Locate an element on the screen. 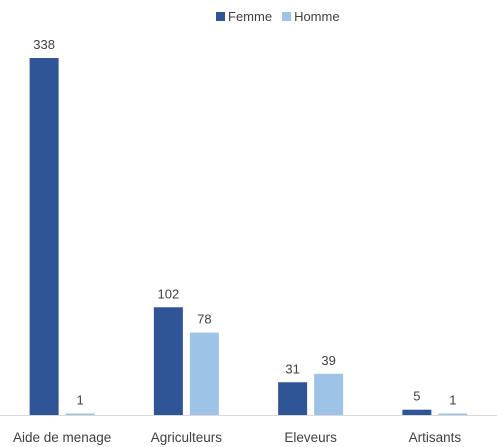 The width and height of the screenshot is (497, 447). bar-homme-agriculteurs is located at coordinates (204, 373).